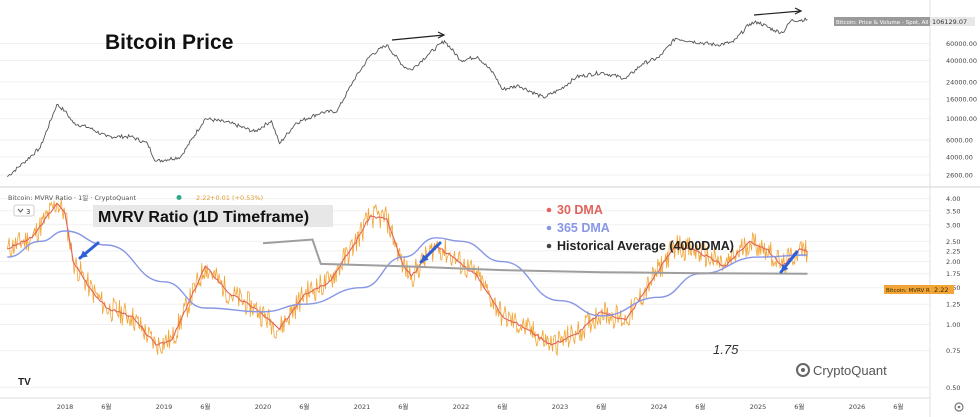 The image size is (980, 417). I want to click on price-y-tick-label: 4000.00, so click(959, 157).